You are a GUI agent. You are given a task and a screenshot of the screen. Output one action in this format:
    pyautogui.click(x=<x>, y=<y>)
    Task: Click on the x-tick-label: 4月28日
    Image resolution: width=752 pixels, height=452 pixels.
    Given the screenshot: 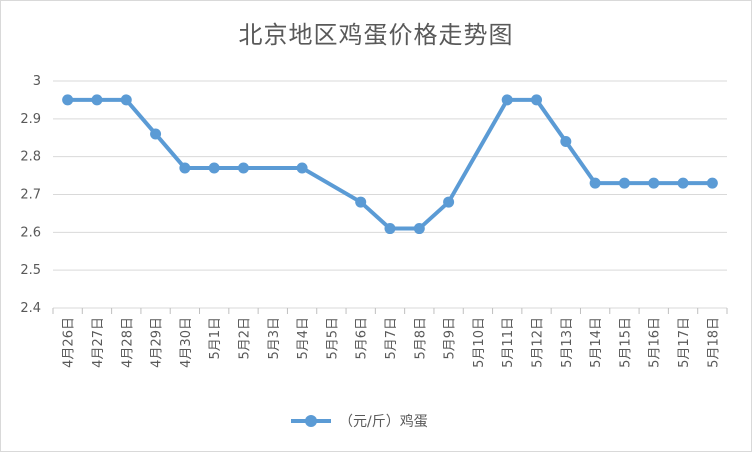 What is the action you would take?
    pyautogui.click(x=127, y=342)
    